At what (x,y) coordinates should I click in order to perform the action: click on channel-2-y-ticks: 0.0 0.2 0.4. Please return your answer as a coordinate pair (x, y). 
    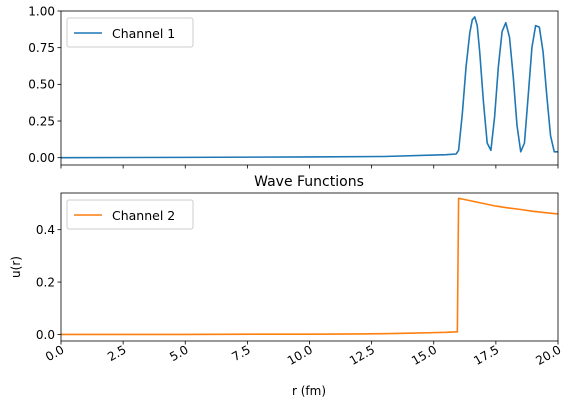
    Looking at the image, I should click on (48, 282).